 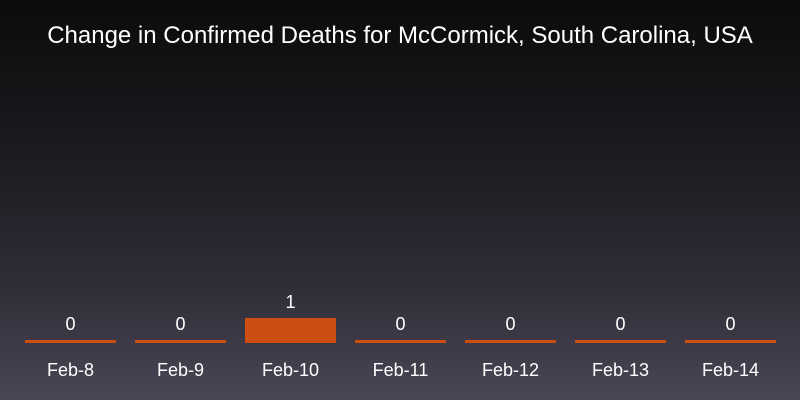 I want to click on x-tick-label-Feb-8: Feb-8, so click(x=70, y=370).